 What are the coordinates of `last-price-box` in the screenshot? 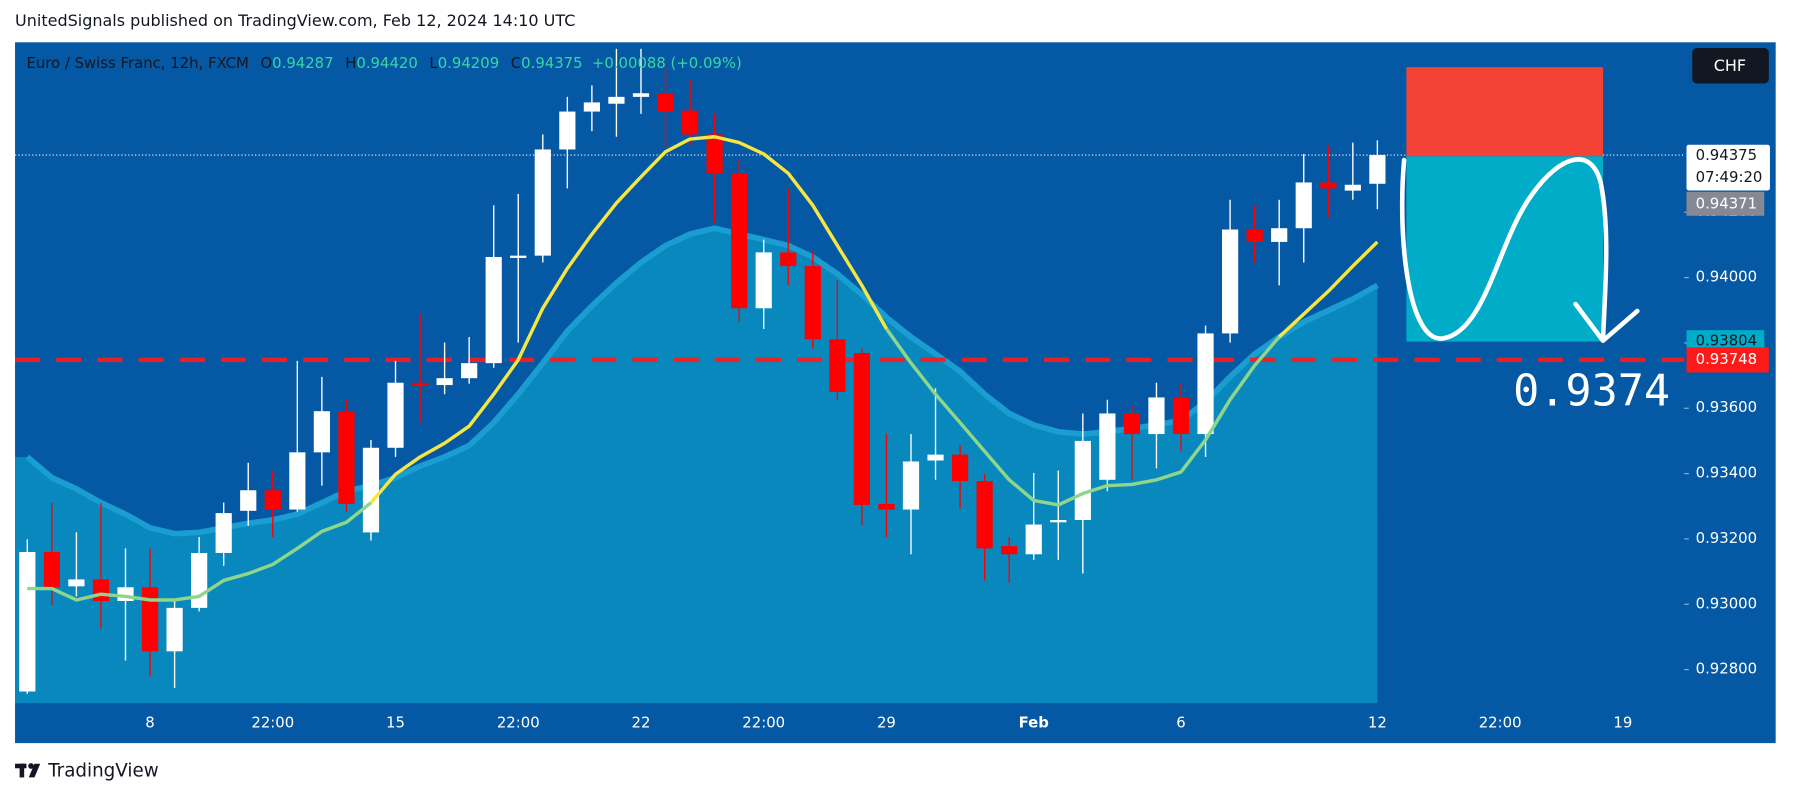 It's located at (1728, 167).